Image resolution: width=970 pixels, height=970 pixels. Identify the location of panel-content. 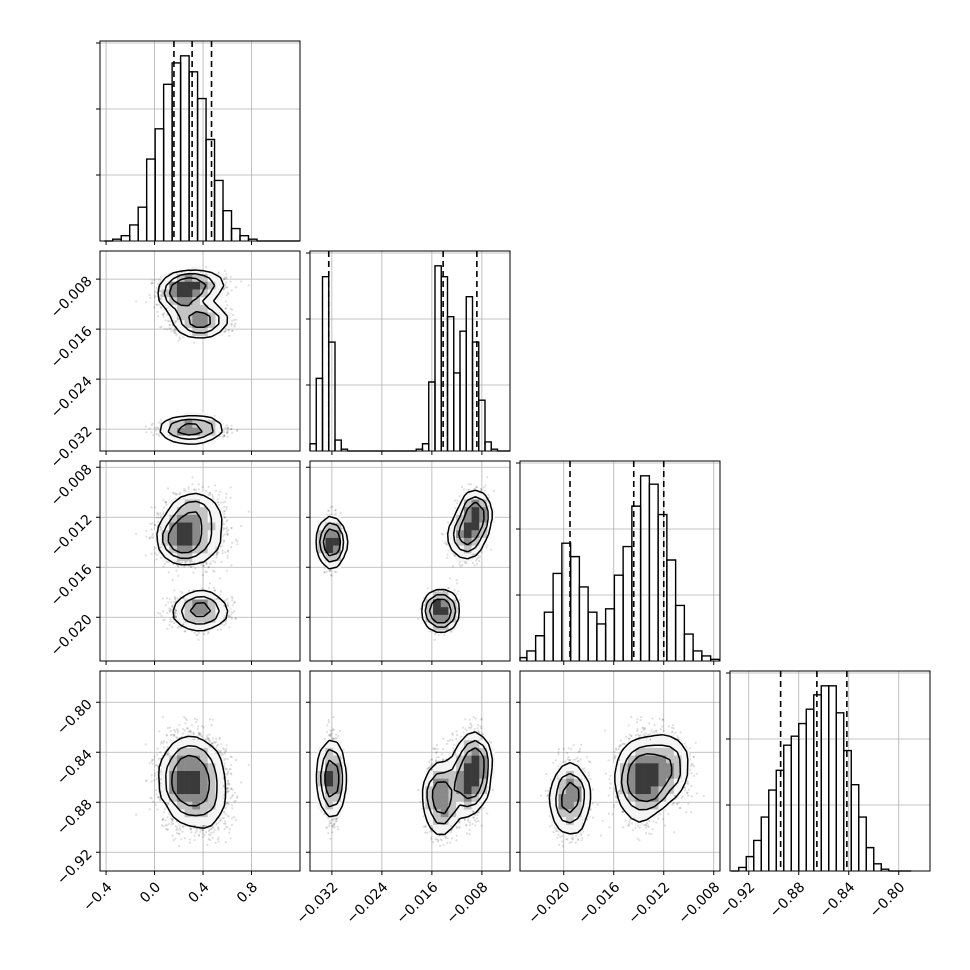
(405, 559).